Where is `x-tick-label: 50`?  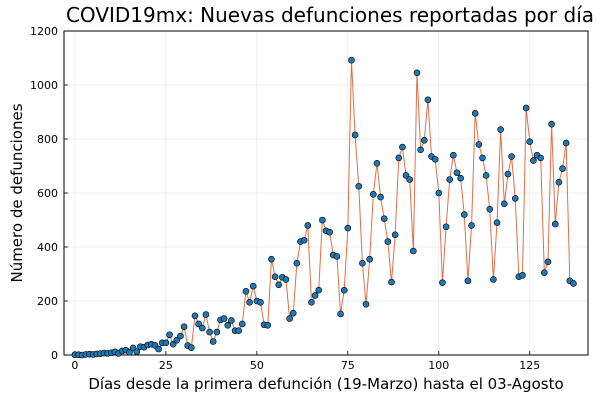
x-tick-label: 50 is located at coordinates (257, 365).